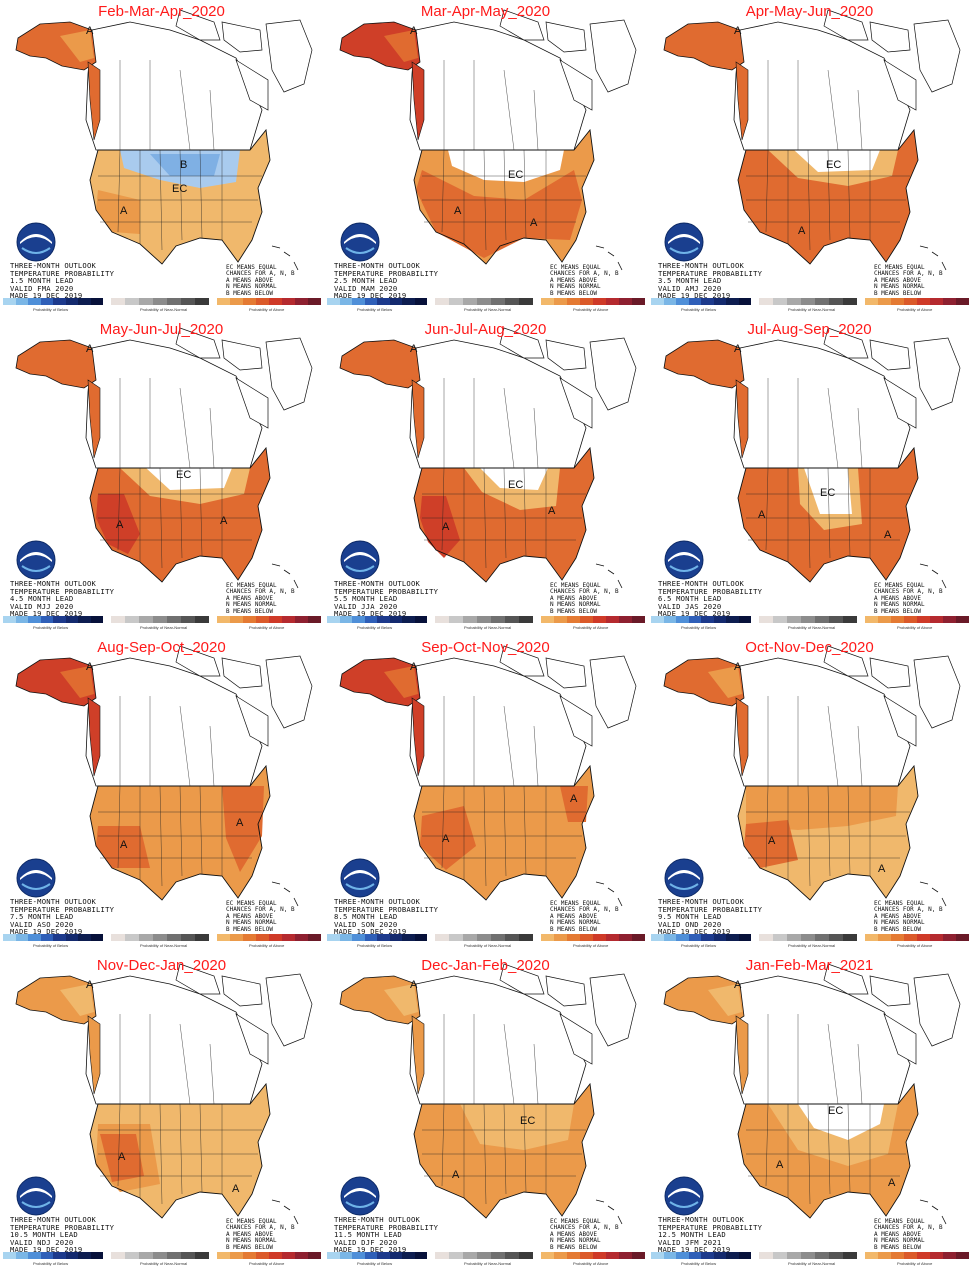 The width and height of the screenshot is (970, 1272). What do you see at coordinates (899, 287) in the screenshot?
I see `key-line: N MEANS NORMAL` at bounding box center [899, 287].